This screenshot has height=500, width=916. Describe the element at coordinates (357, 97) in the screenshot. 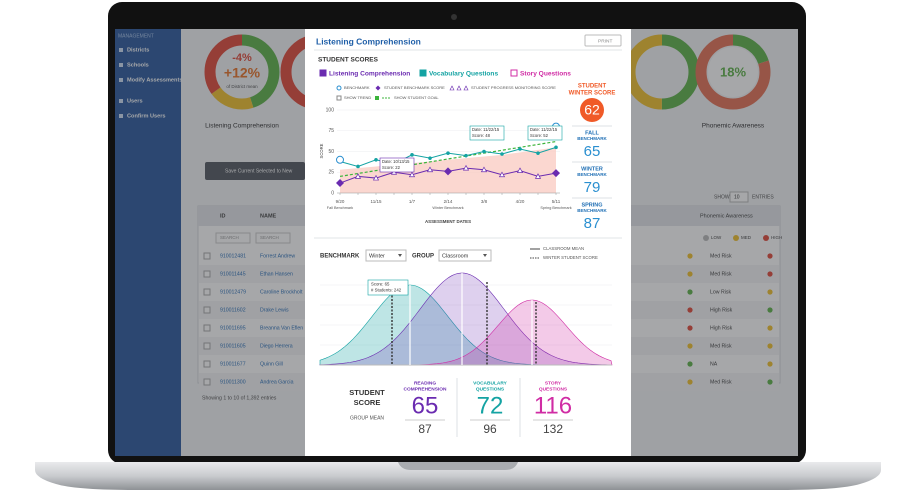

I see `legend-label: SHOW TREND` at that location.